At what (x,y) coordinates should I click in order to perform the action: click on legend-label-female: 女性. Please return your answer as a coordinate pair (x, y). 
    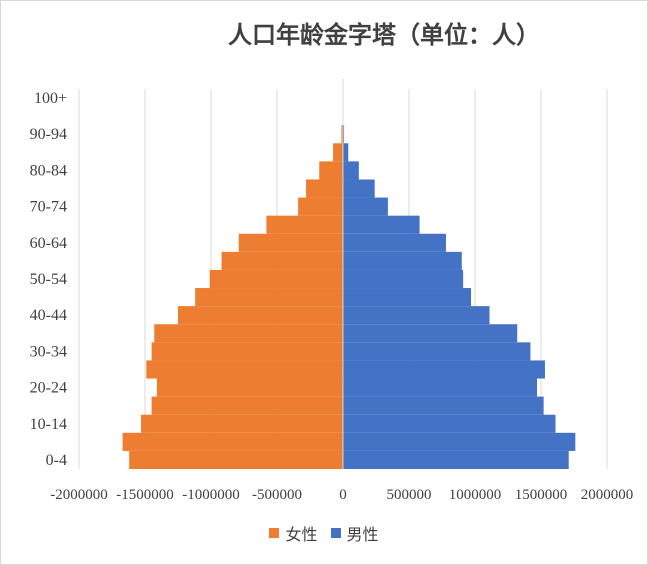
    Looking at the image, I should click on (301, 534).